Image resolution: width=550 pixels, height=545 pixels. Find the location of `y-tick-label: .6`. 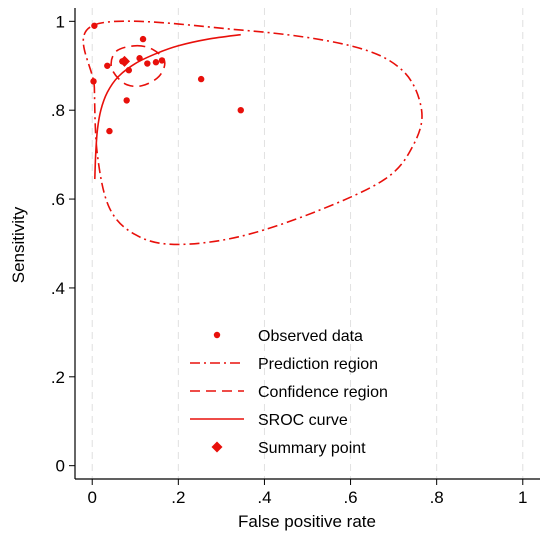

y-tick-label: .6 is located at coordinates (58, 199).